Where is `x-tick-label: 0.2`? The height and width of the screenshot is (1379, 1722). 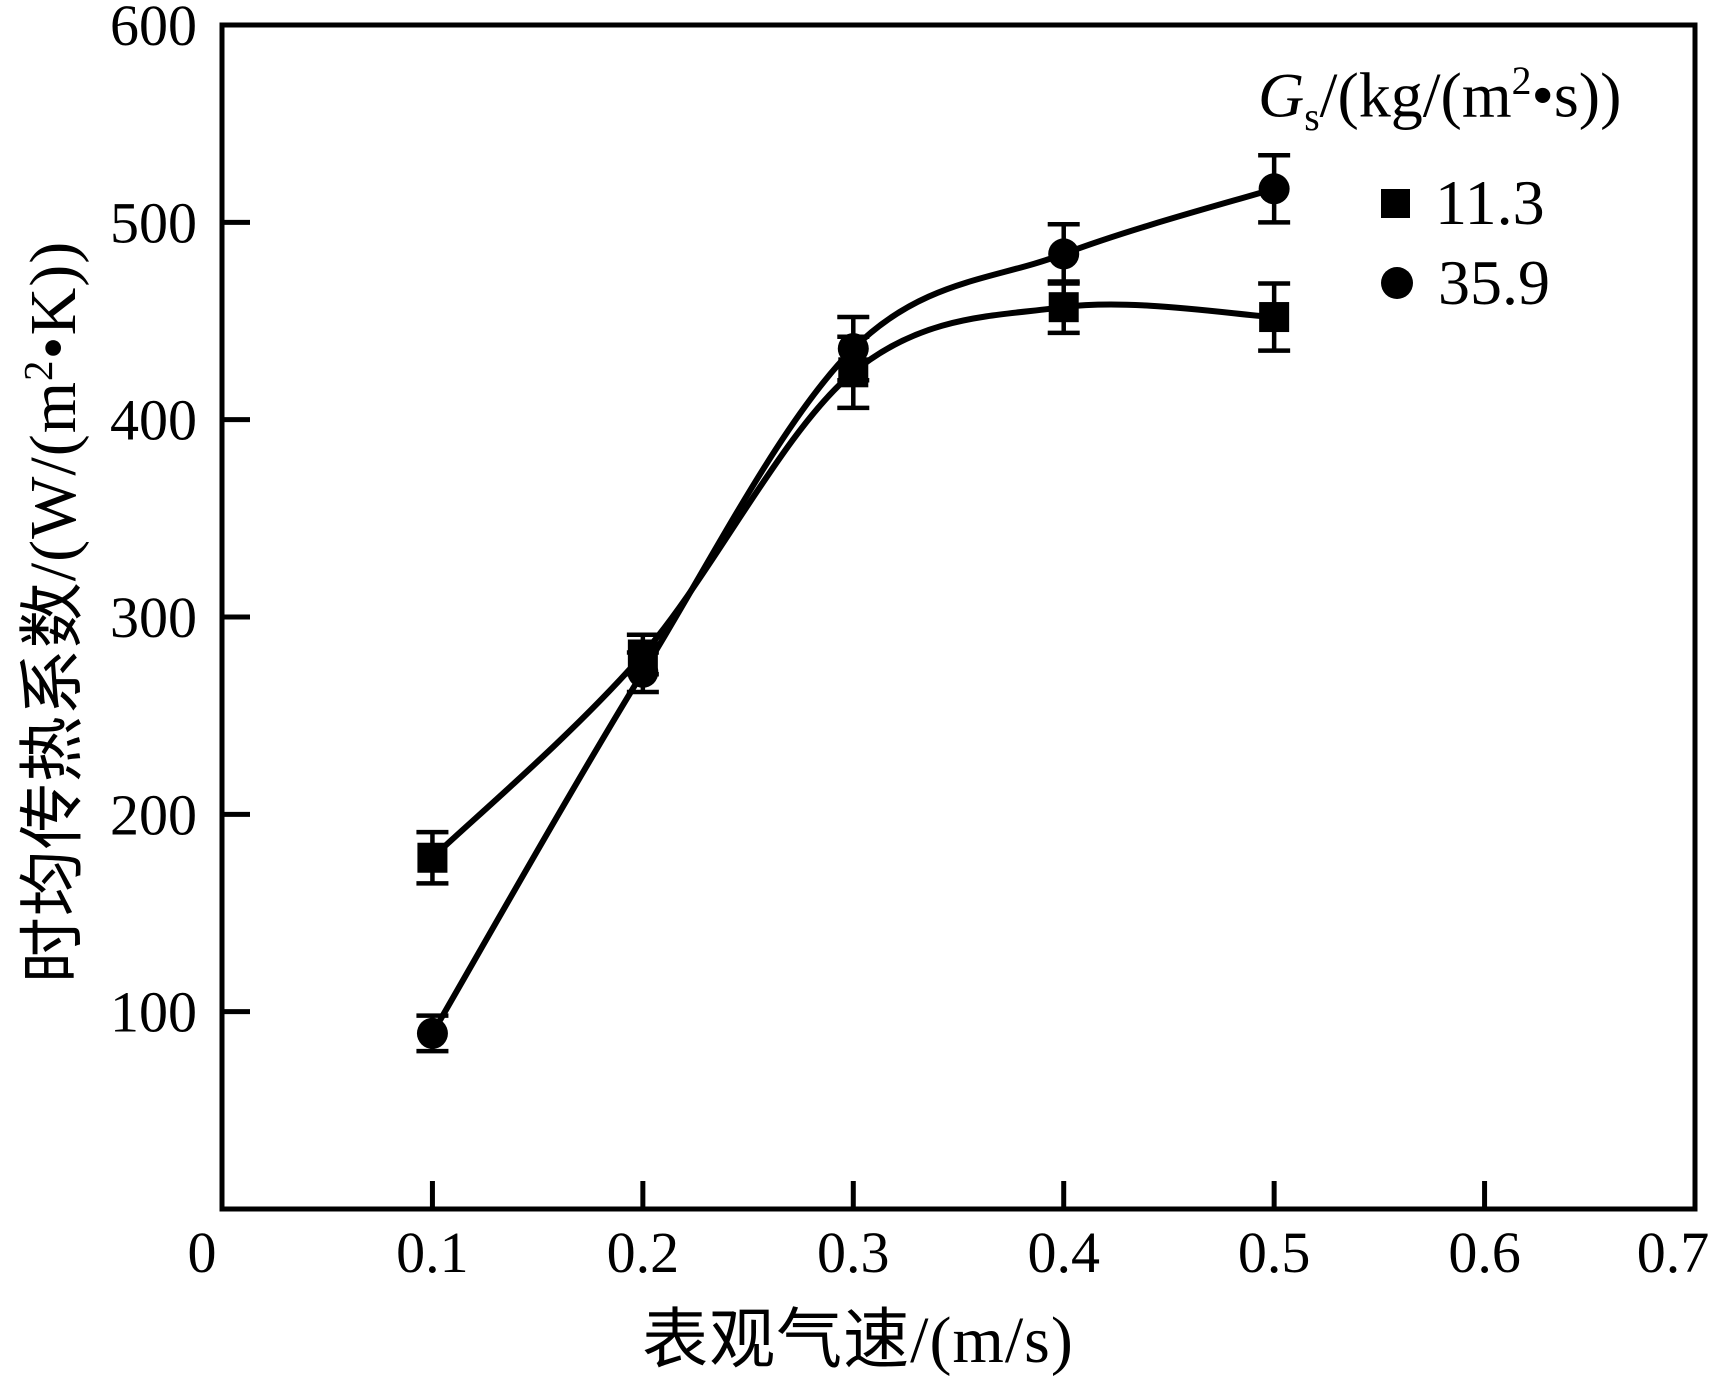 x-tick-label: 0.2 is located at coordinates (643, 1252).